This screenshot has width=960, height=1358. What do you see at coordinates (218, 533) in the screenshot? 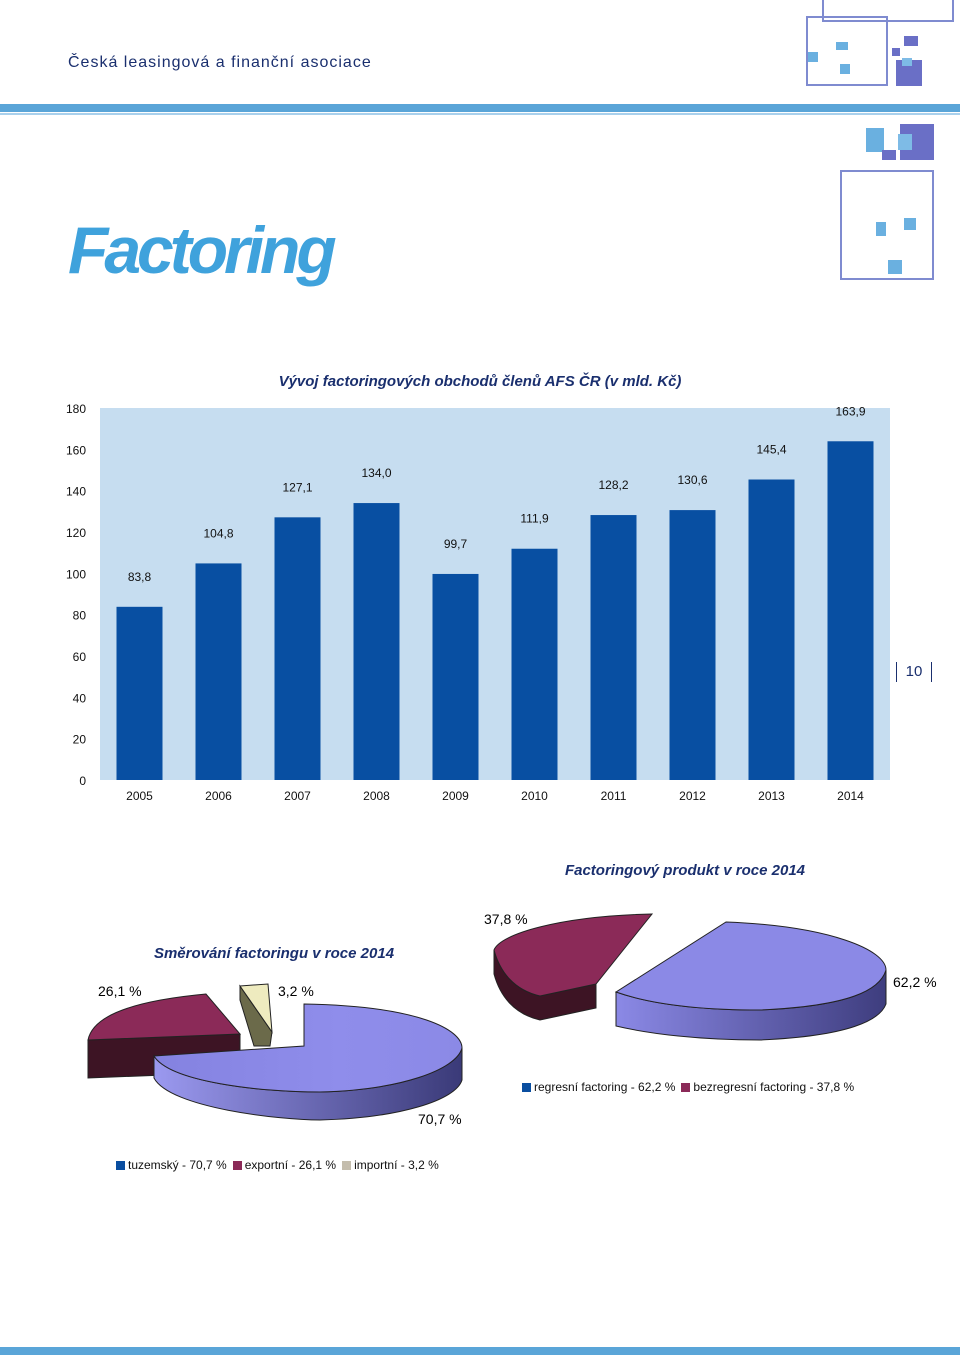
I see `bar-data-label: 104,8` at bounding box center [218, 533].